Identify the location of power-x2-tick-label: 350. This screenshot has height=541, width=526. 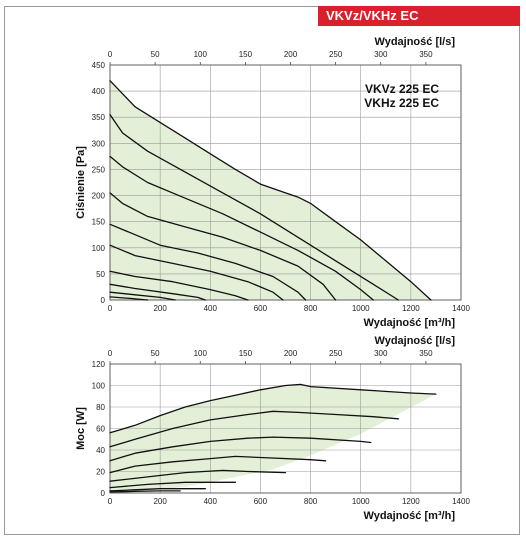
(426, 353).